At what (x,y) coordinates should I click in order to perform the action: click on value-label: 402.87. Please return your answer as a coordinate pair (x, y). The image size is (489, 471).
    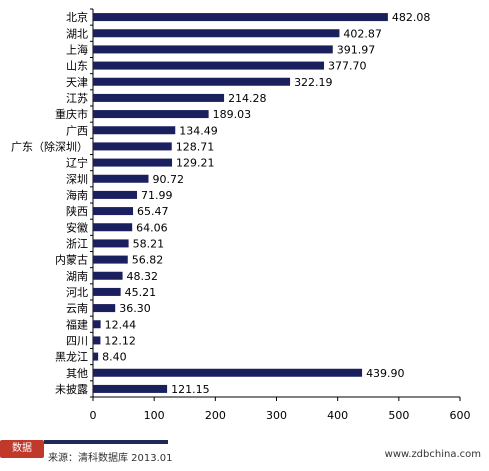
    Looking at the image, I should click on (362, 33).